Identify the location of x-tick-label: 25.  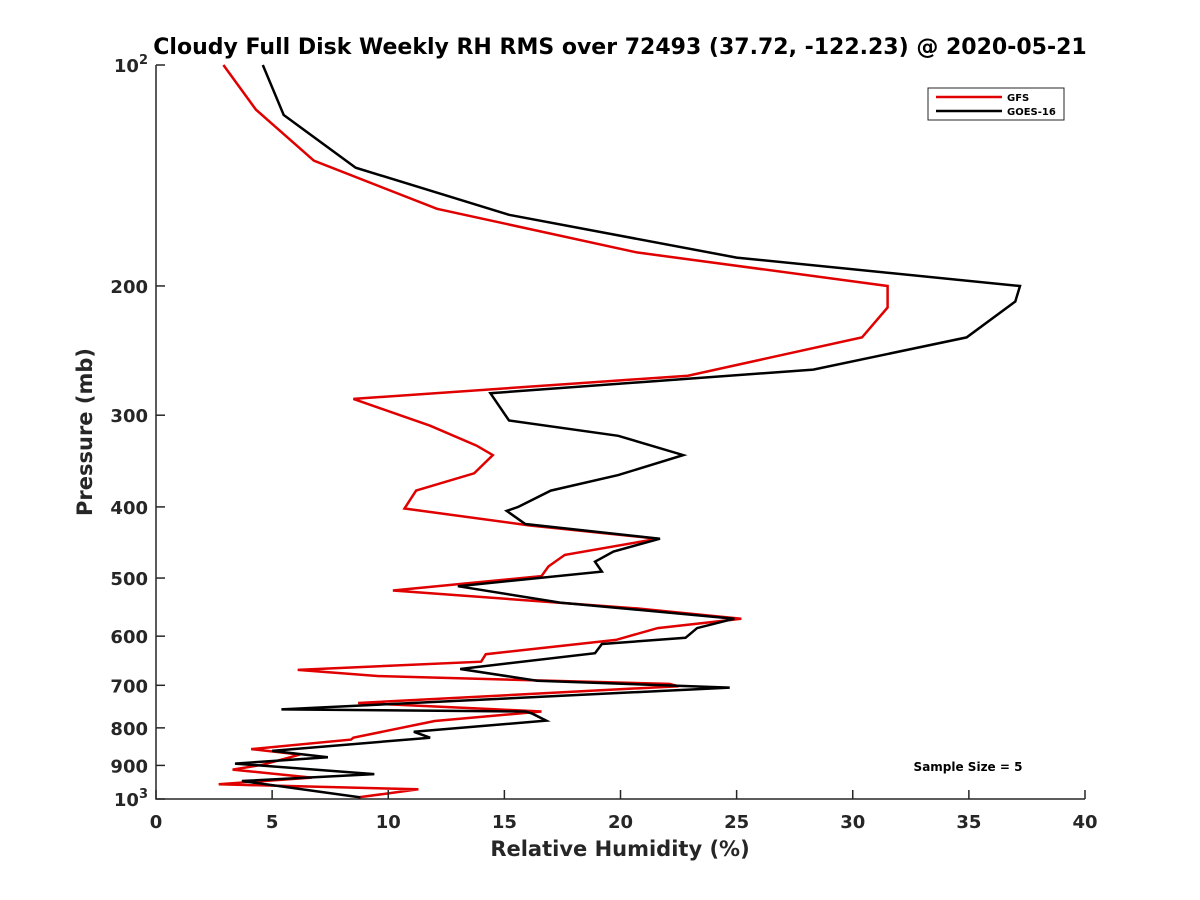
(736, 822).